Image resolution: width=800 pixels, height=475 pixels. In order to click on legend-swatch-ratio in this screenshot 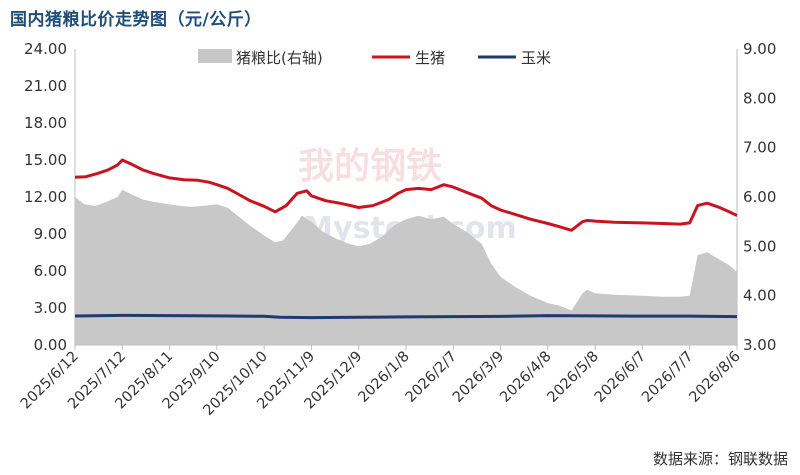, I will do `click(215, 56)`.